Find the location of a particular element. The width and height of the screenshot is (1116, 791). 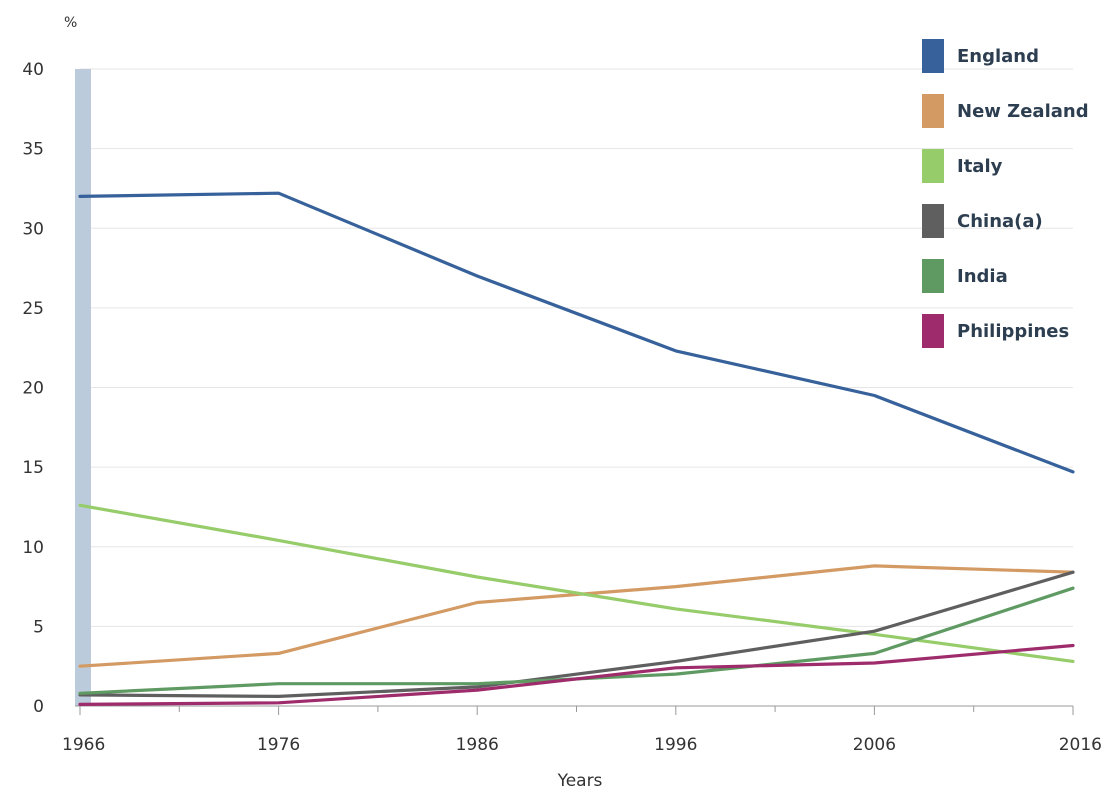

y-tick-label: 40 is located at coordinates (33, 70).